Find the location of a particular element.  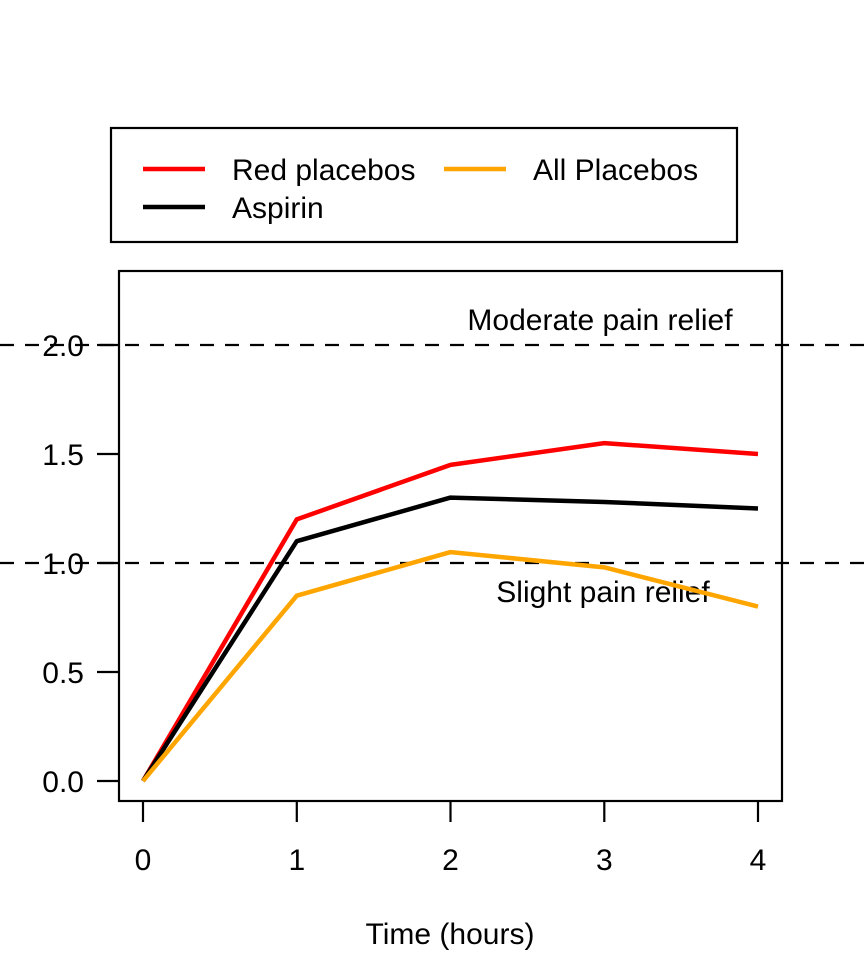

moderate-pain-relief-label: Moderate pain relief is located at coordinates (600, 320).